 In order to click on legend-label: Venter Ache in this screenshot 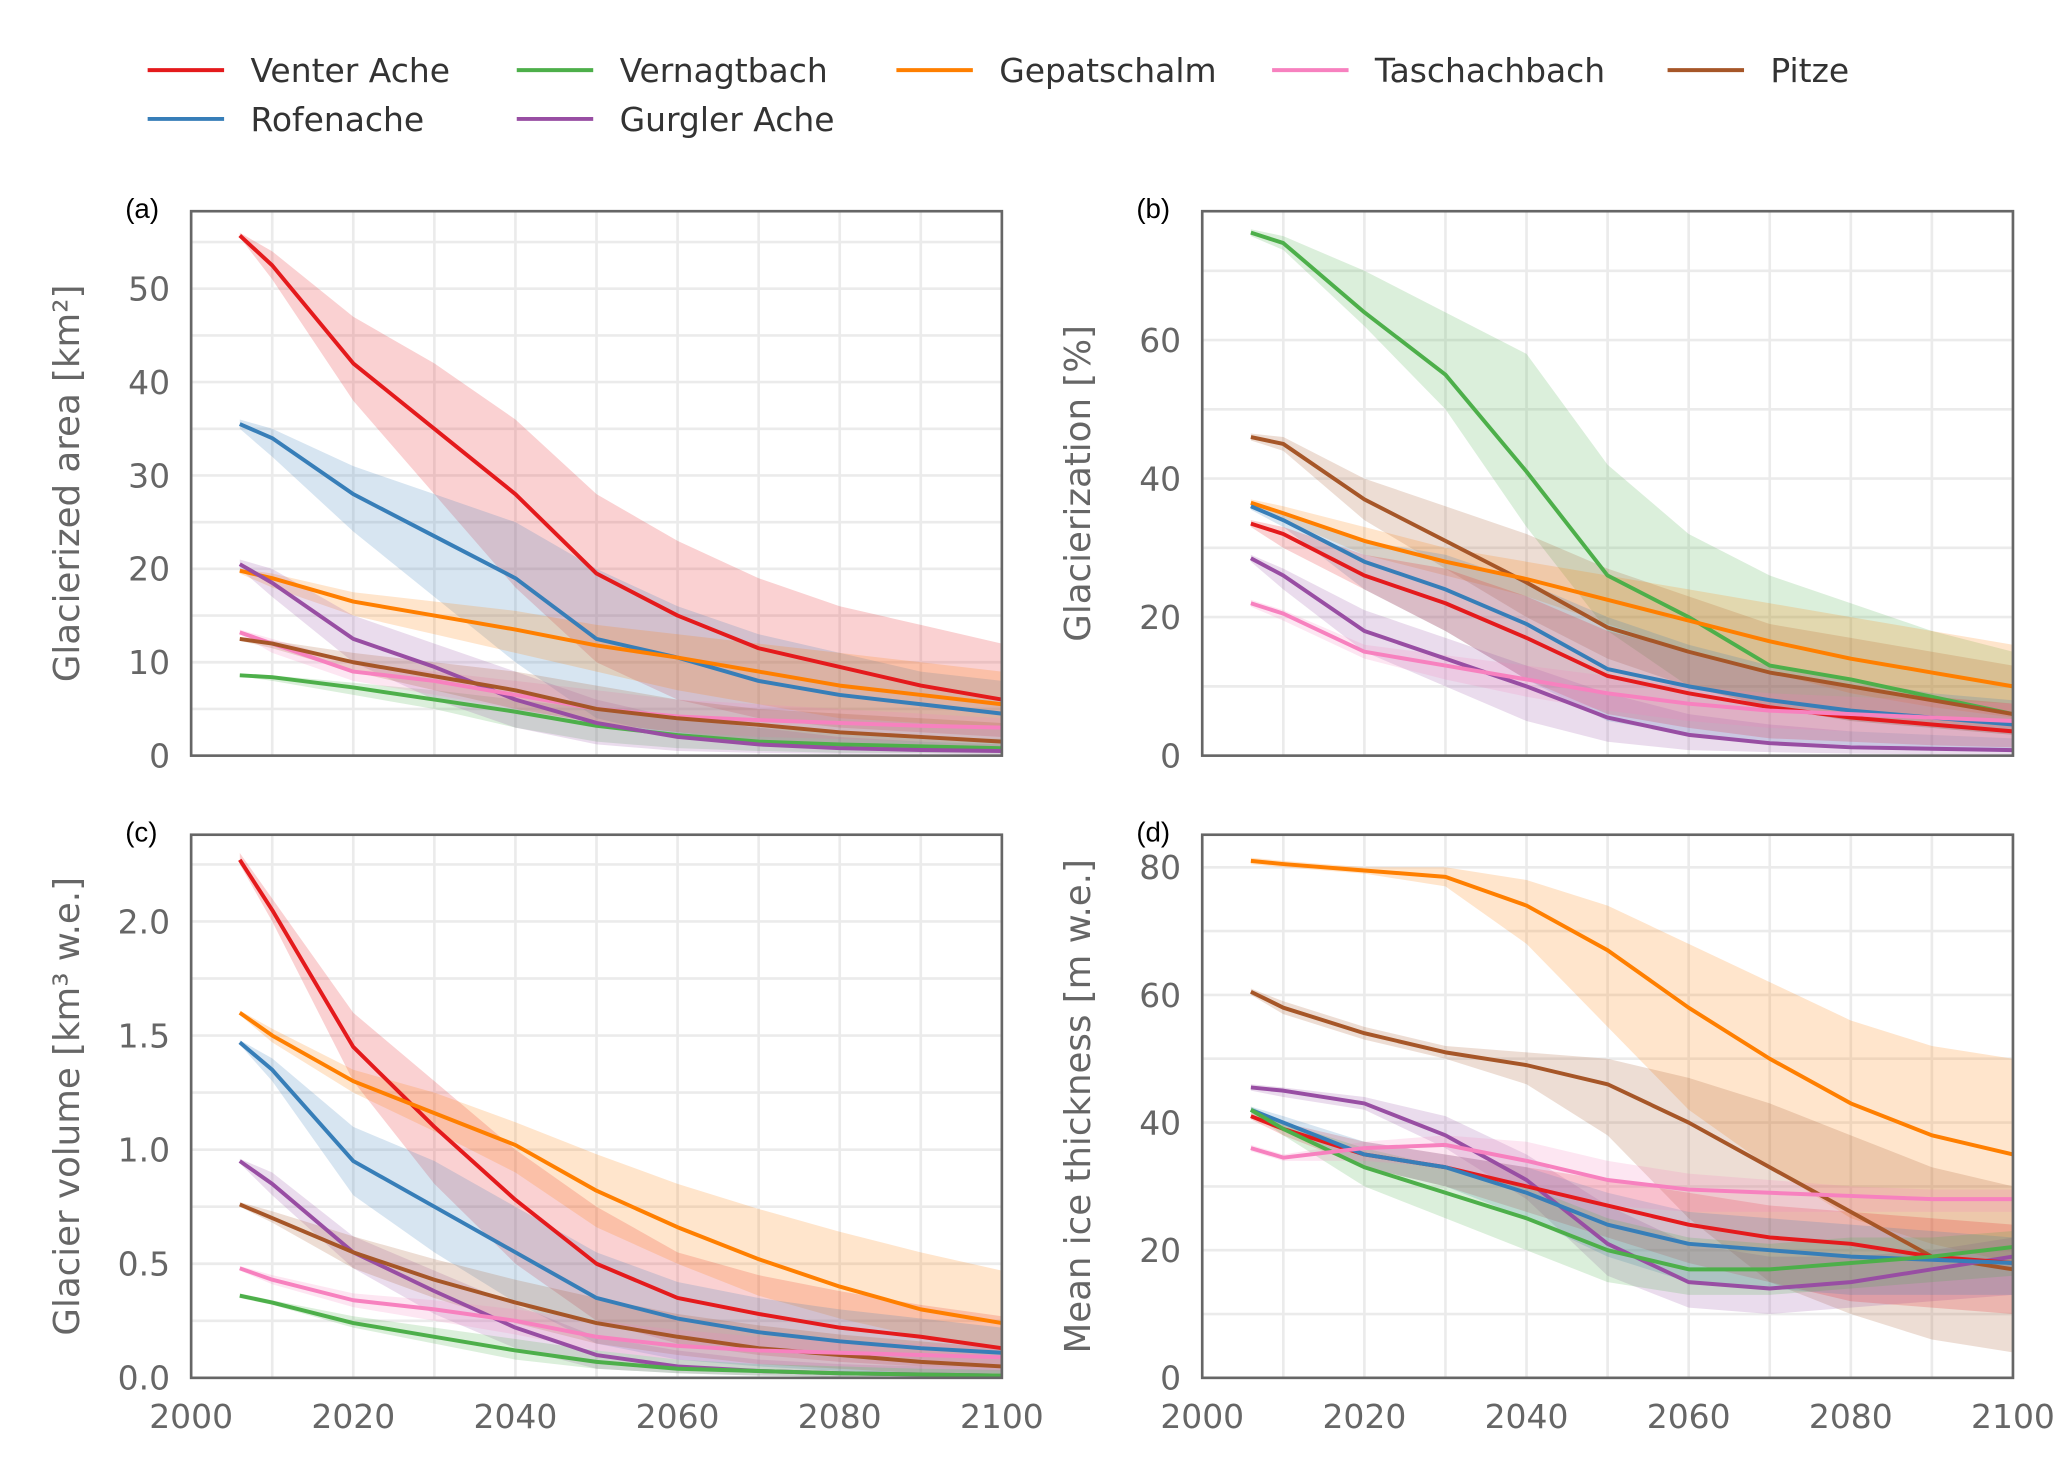, I will do `click(350, 70)`.